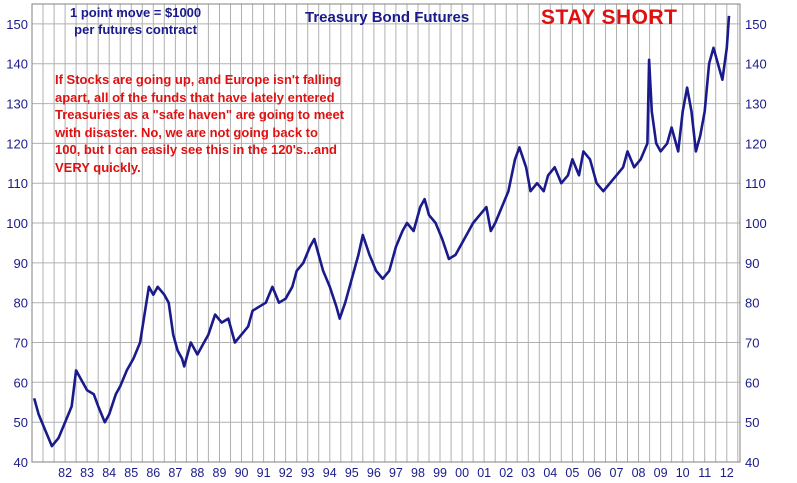  I want to click on y-tick-label-left: 90, so click(21, 263).